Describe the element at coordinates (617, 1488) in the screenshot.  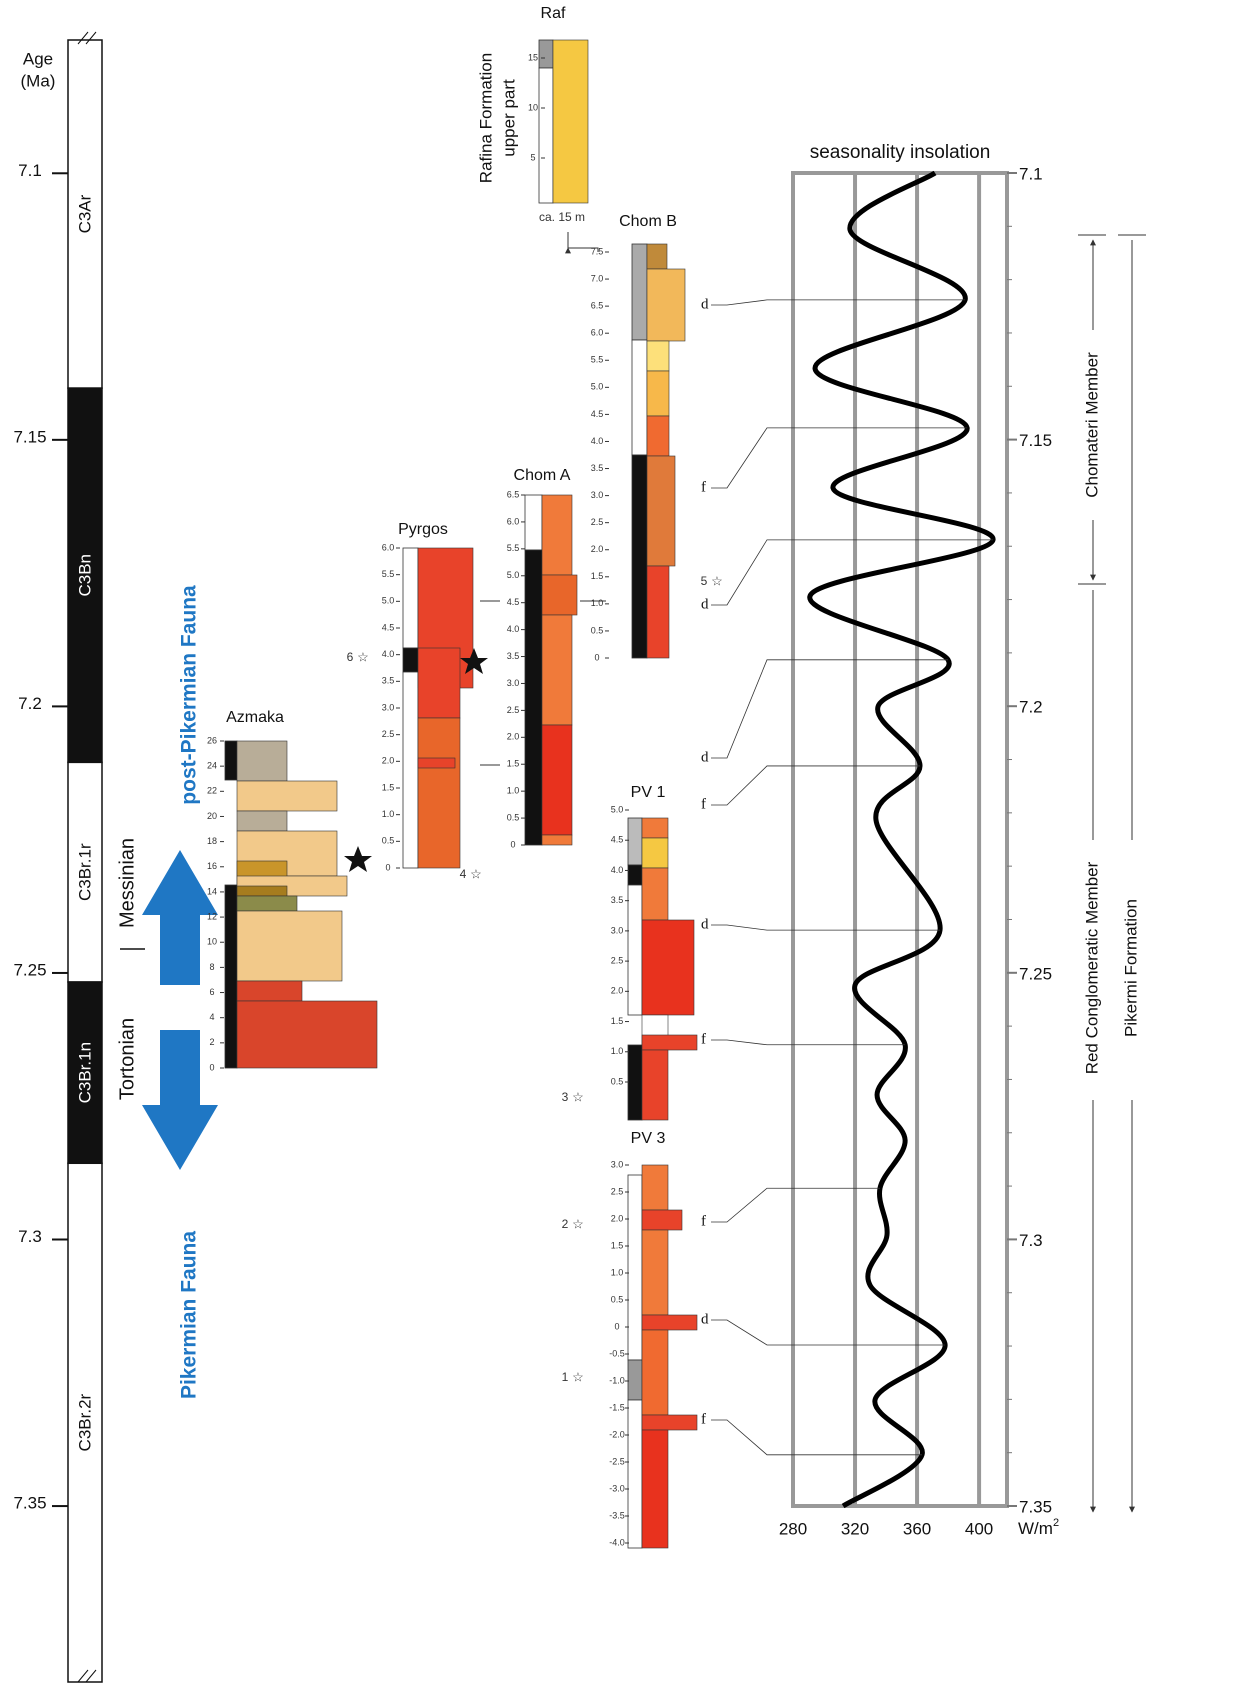
I see `scale-label: -3.0` at that location.